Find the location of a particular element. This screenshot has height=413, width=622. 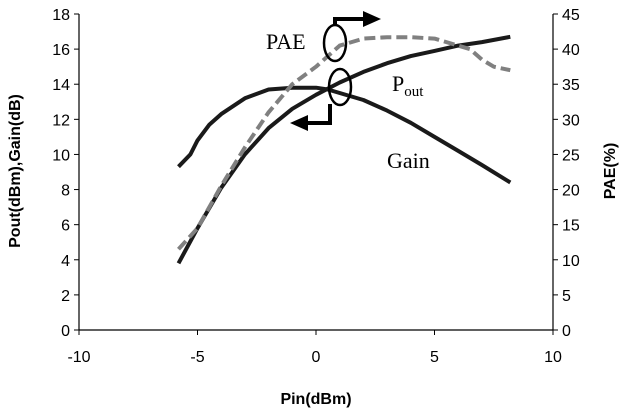

y-tick-label: 2 is located at coordinates (65, 296).